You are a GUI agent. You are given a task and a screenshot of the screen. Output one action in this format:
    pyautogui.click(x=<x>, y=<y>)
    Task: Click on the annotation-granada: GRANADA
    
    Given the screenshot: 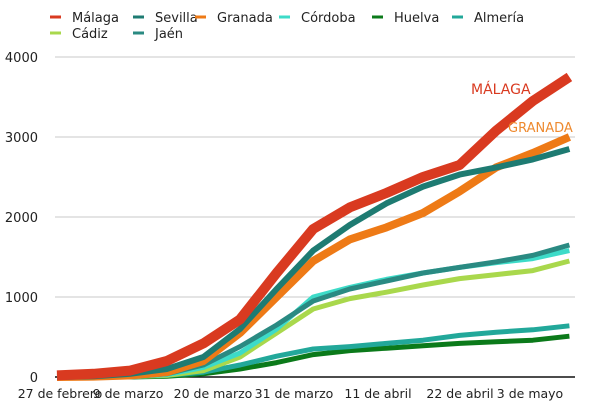 What is the action you would take?
    pyautogui.click(x=540, y=128)
    